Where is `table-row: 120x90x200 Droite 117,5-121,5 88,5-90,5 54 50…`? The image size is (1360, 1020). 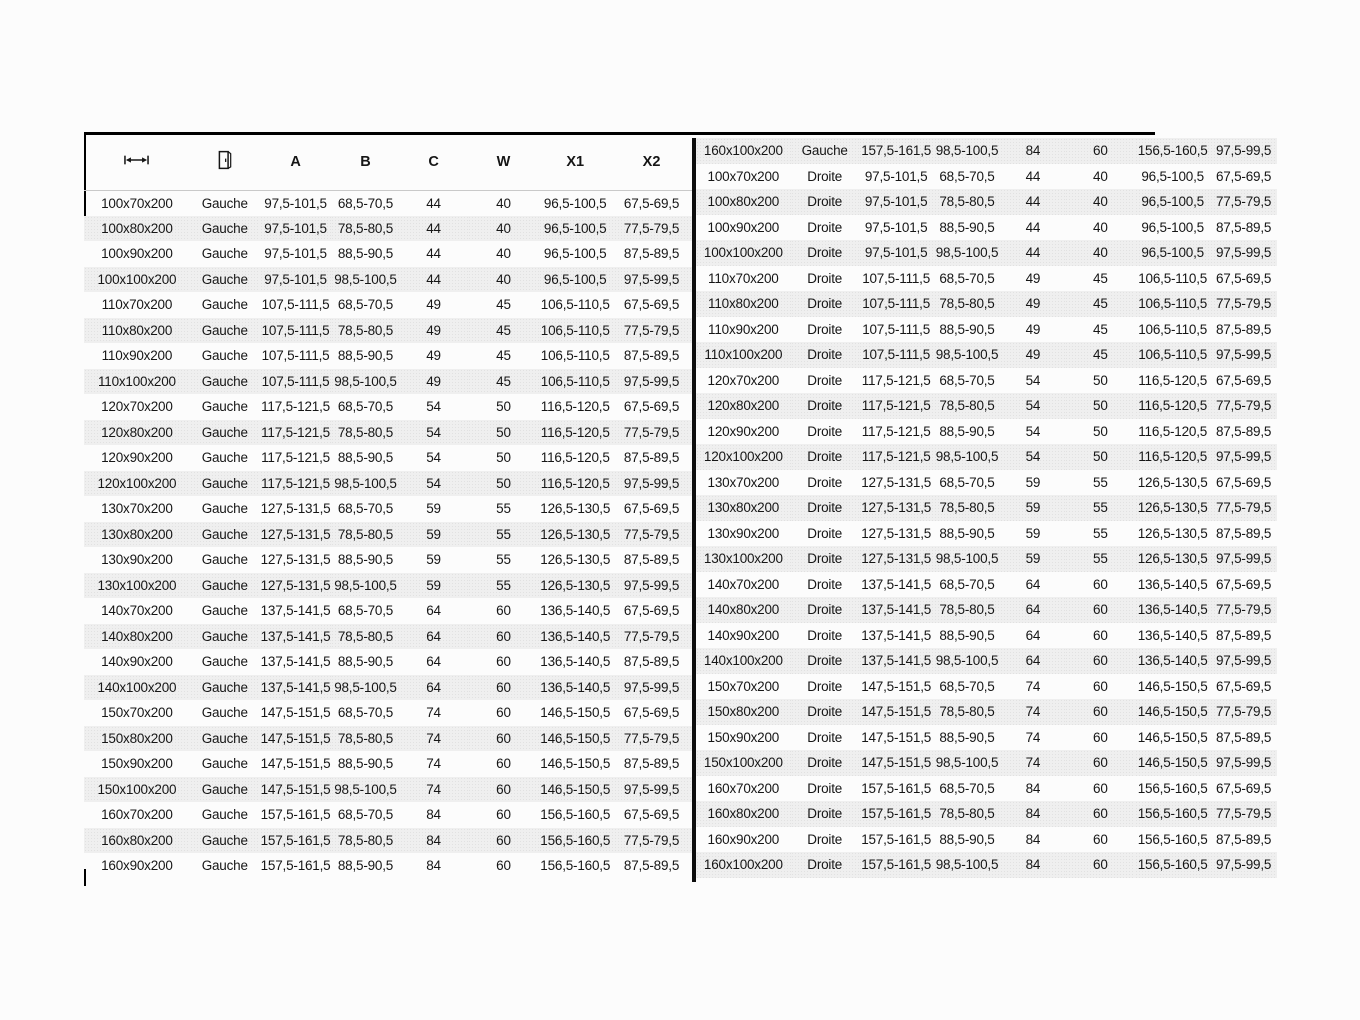
table-row: 120x90x200 Droite 117,5-121,5 88,5-90,5 54 50… is located at coordinates (986, 432).